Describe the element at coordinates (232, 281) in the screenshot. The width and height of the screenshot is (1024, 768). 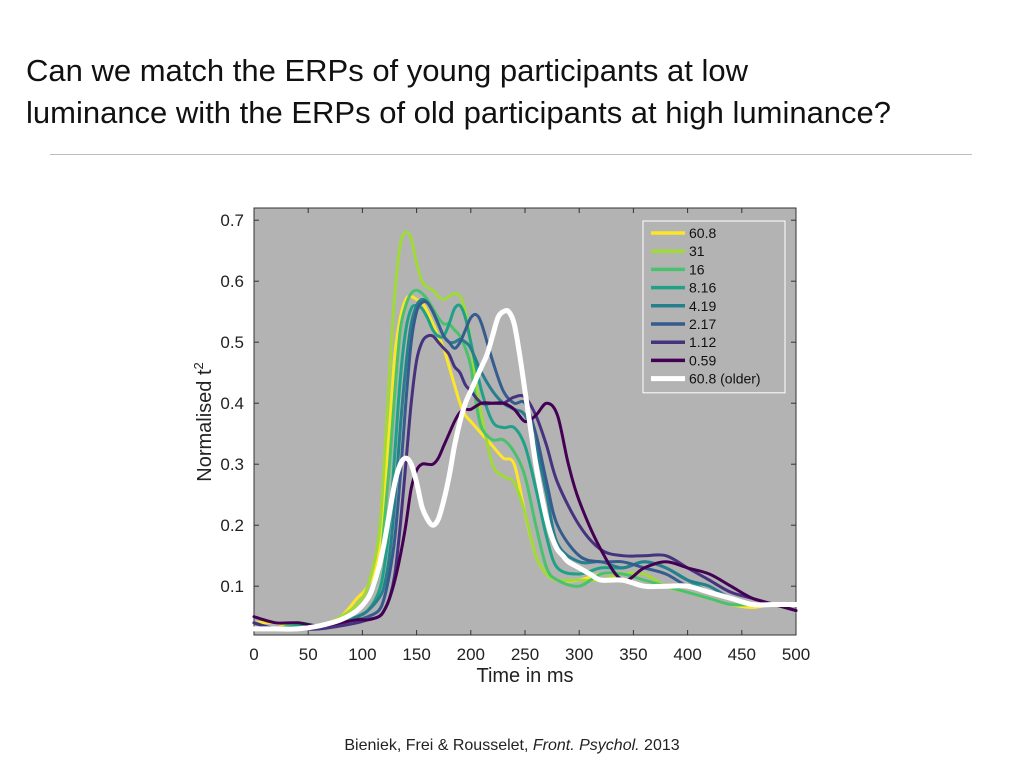
I see `y-tick-label: 0.6` at that location.